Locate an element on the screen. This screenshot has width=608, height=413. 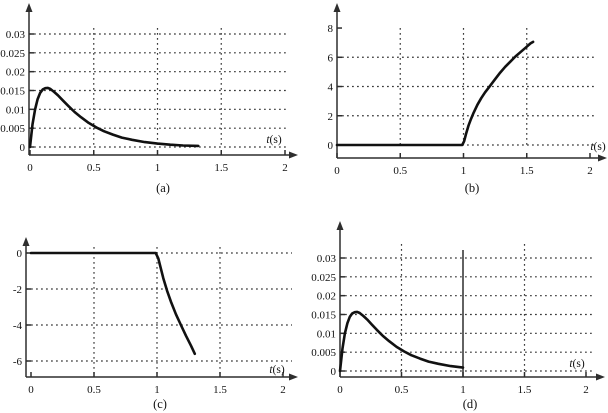
y-tick-label: -4 is located at coordinates (18, 326).